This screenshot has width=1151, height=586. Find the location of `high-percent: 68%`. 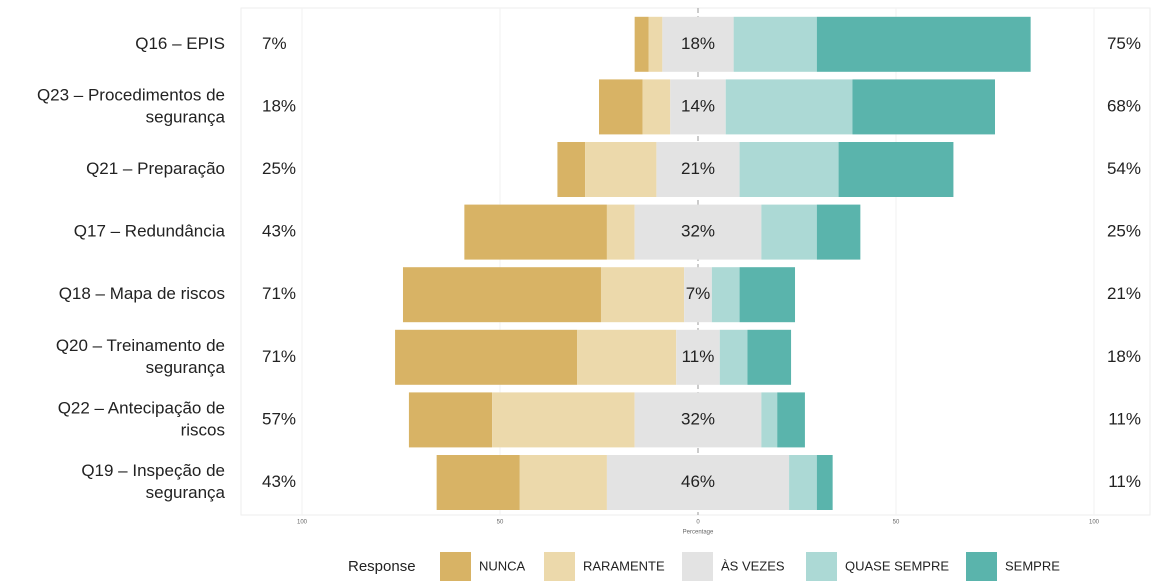

high-percent: 68% is located at coordinates (1124, 105).